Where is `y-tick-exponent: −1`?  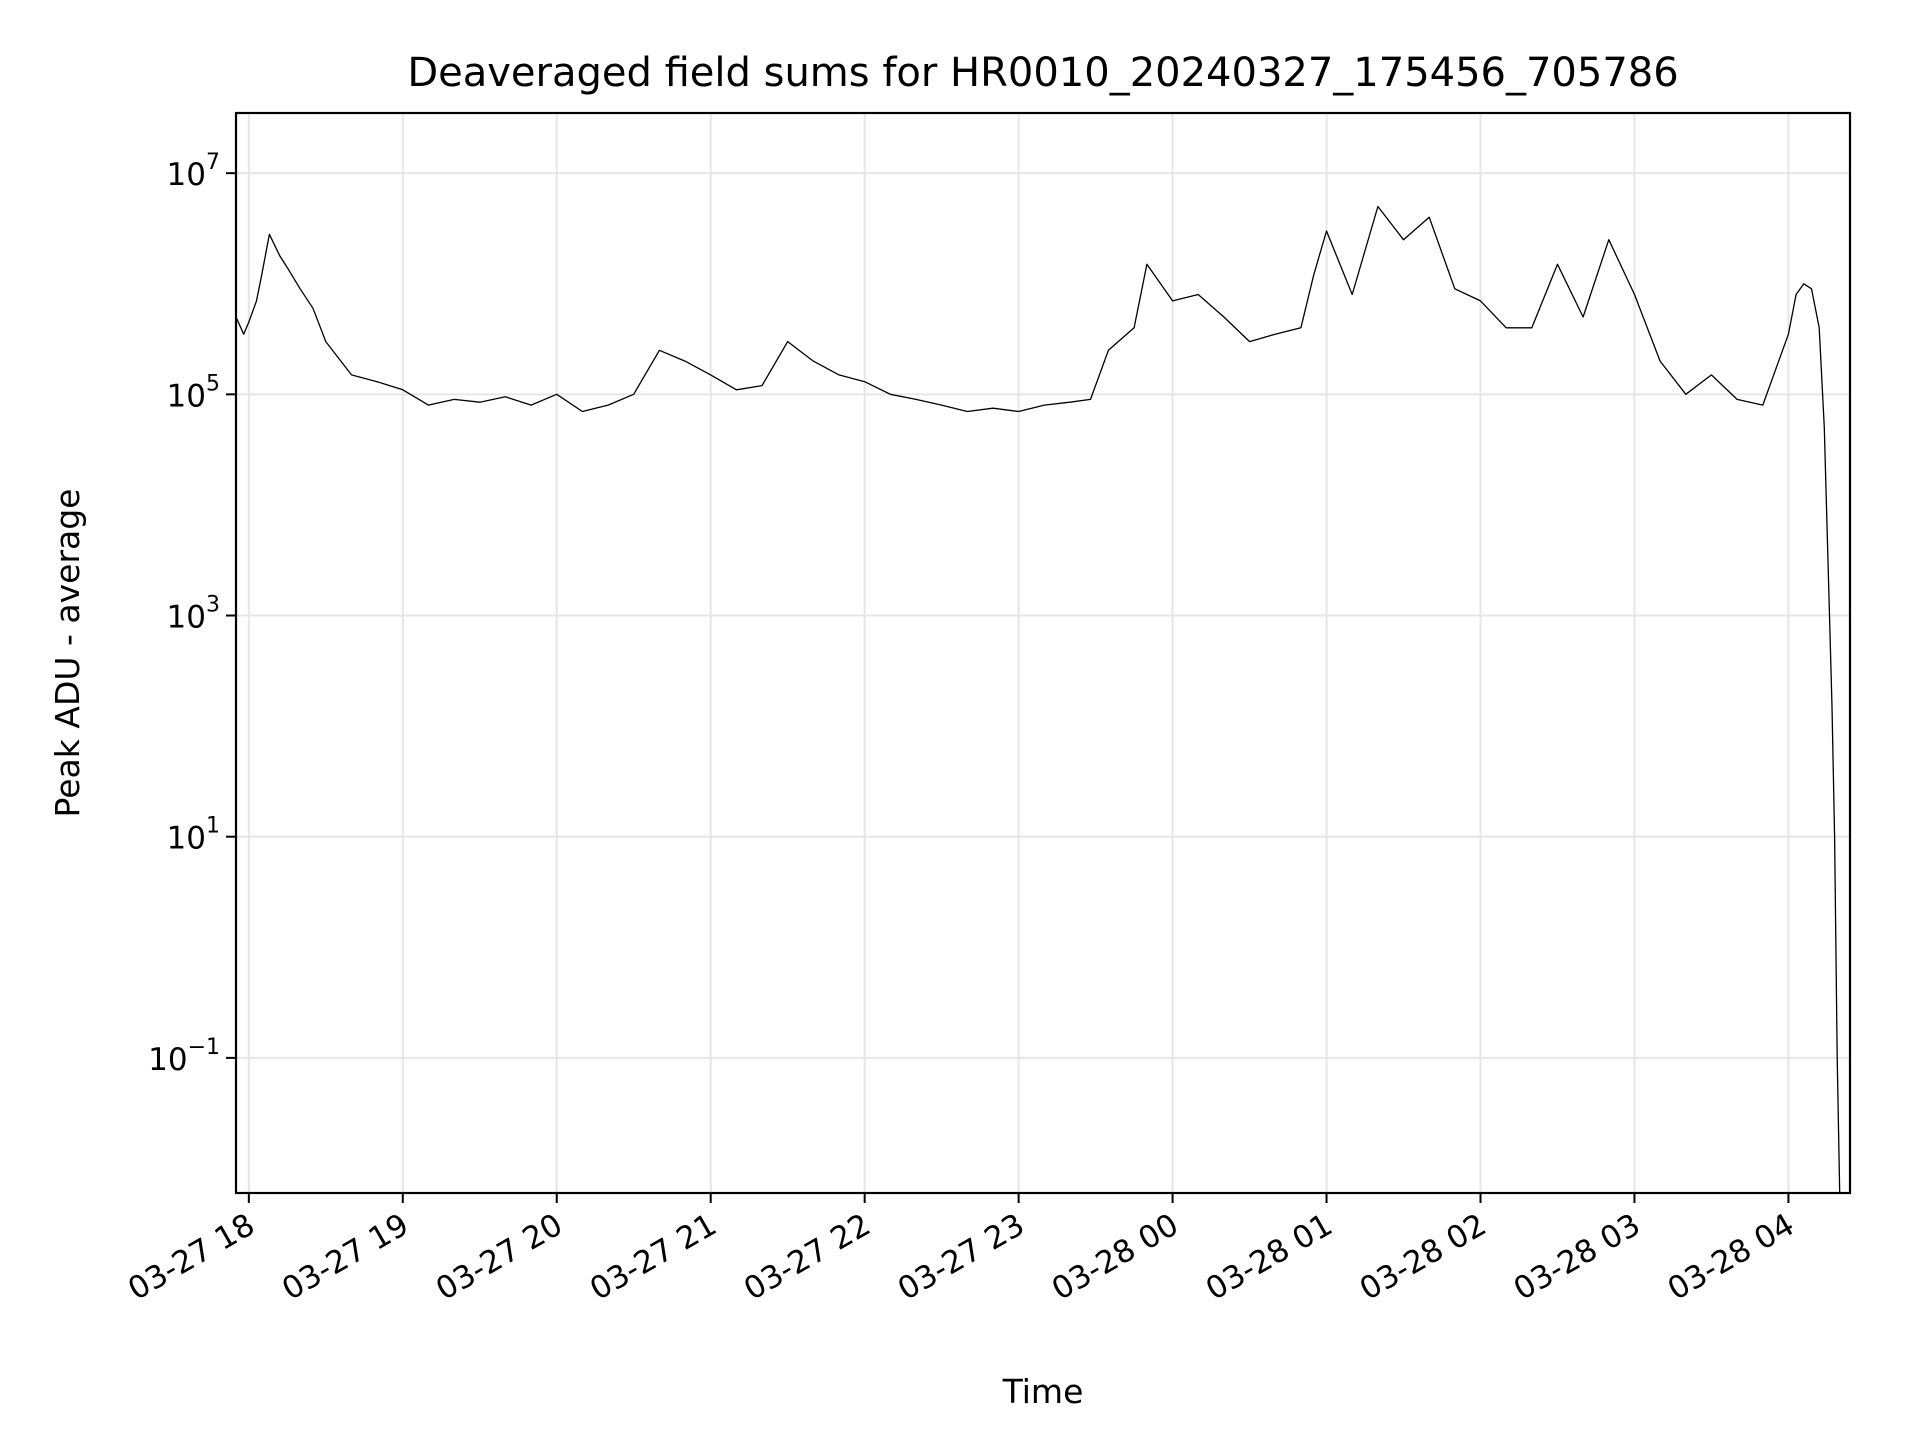 y-tick-exponent: −1 is located at coordinates (204, 1047).